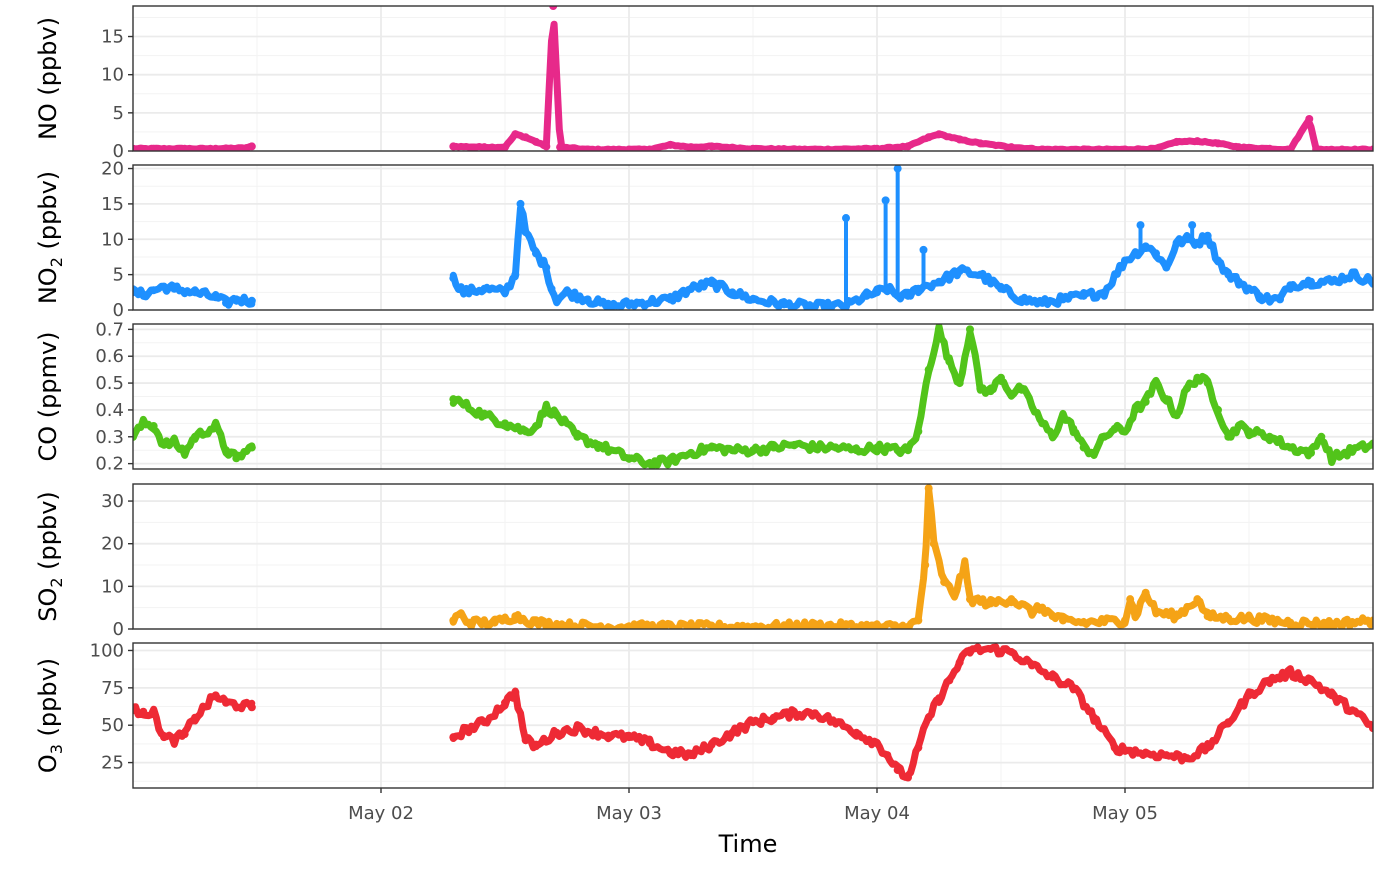  I want to click on series-co, so click(753, 396).